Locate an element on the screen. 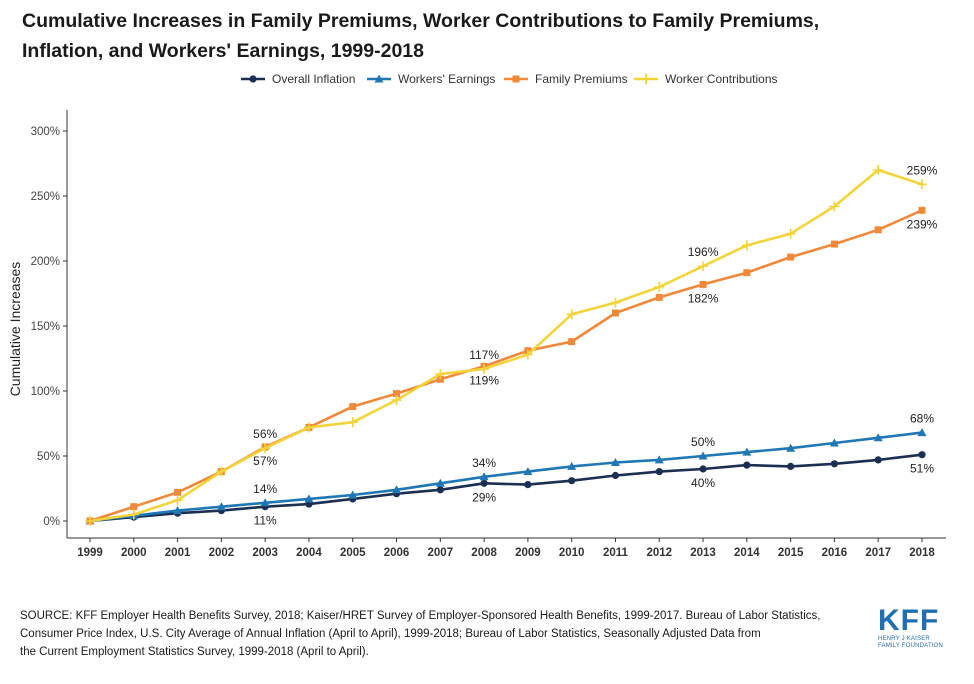  data-label: 34% is located at coordinates (484, 463).